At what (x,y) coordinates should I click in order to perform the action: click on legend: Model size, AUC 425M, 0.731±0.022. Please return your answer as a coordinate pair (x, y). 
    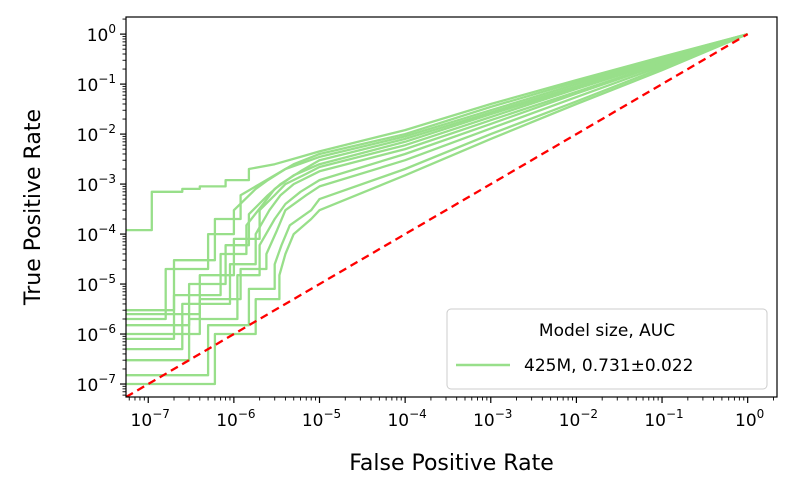
    Looking at the image, I should click on (607, 349).